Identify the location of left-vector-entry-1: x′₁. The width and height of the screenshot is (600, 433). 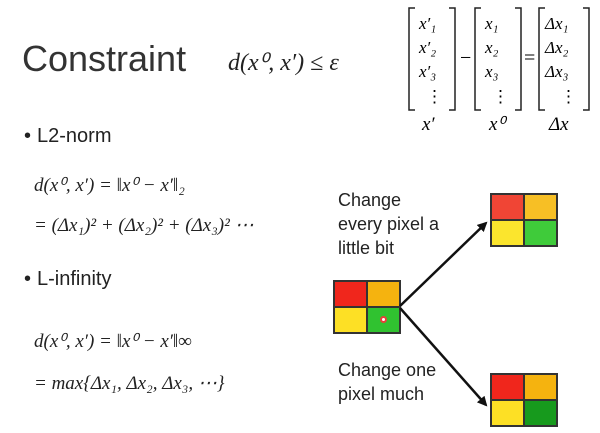
(427, 23).